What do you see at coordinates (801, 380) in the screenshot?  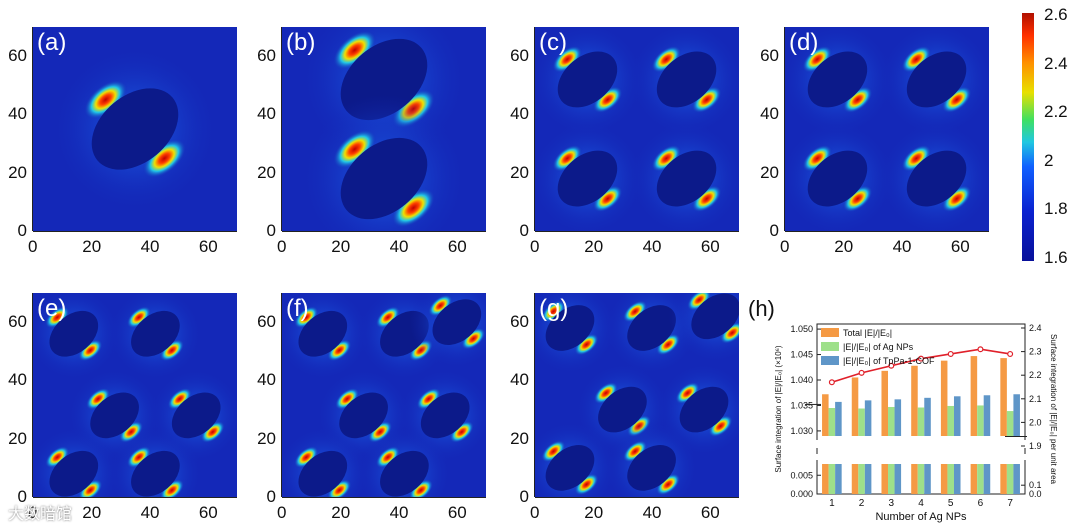 I see `left-tick-label: 1.040` at bounding box center [801, 380].